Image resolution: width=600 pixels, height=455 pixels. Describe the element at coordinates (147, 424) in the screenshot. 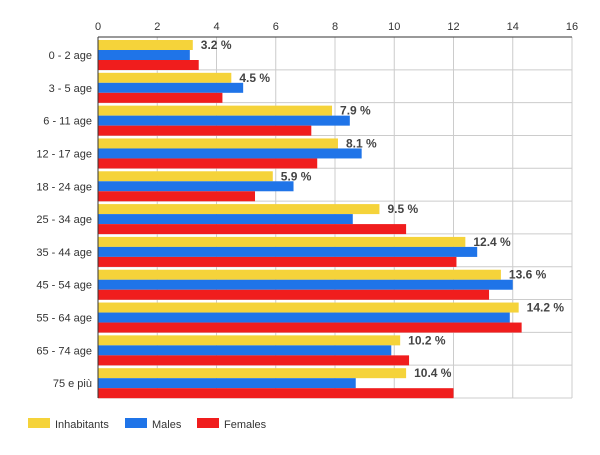

I see `legend: Inhabitants Males Females` at that location.